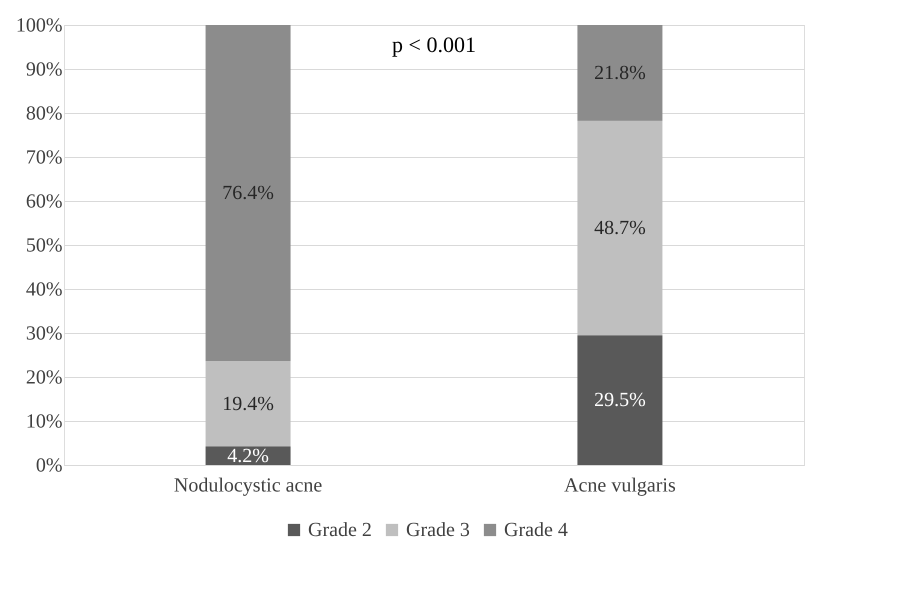 This screenshot has width=910, height=608. I want to click on annotation: p < 0.001, so click(434, 44).